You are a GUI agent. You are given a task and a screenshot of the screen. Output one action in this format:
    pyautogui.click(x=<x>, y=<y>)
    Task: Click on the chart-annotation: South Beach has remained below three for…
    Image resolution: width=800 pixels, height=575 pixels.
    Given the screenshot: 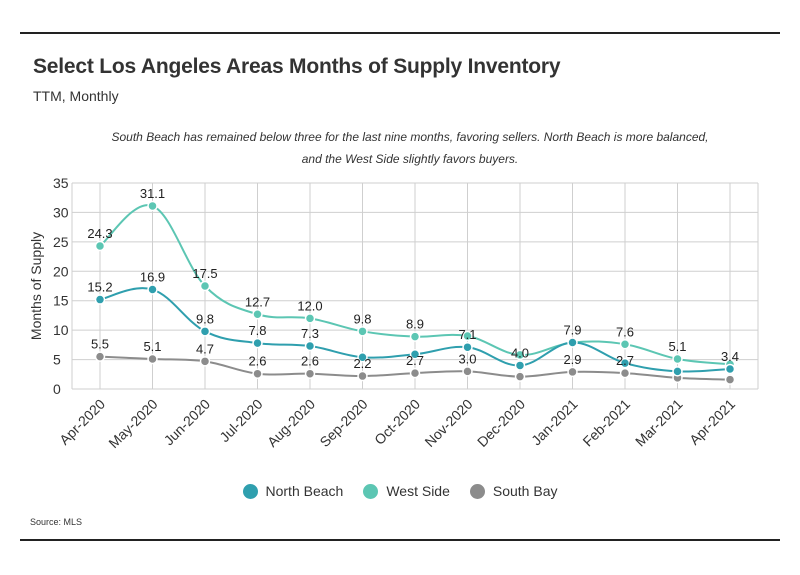 What is the action you would take?
    pyautogui.click(x=410, y=148)
    